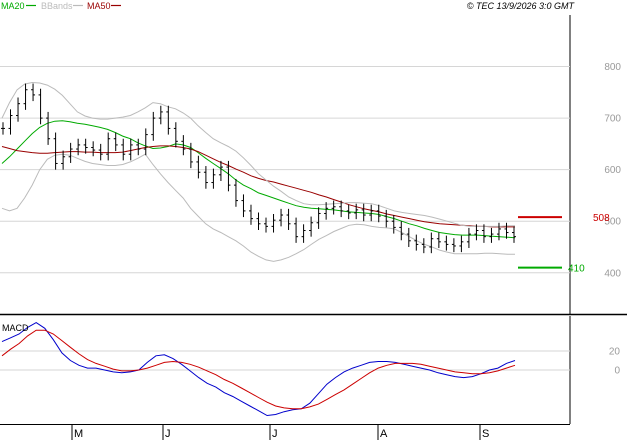 The height and width of the screenshot is (440, 627). What do you see at coordinates (99, 6) in the screenshot?
I see `legend-ma50-label: MA50` at bounding box center [99, 6].